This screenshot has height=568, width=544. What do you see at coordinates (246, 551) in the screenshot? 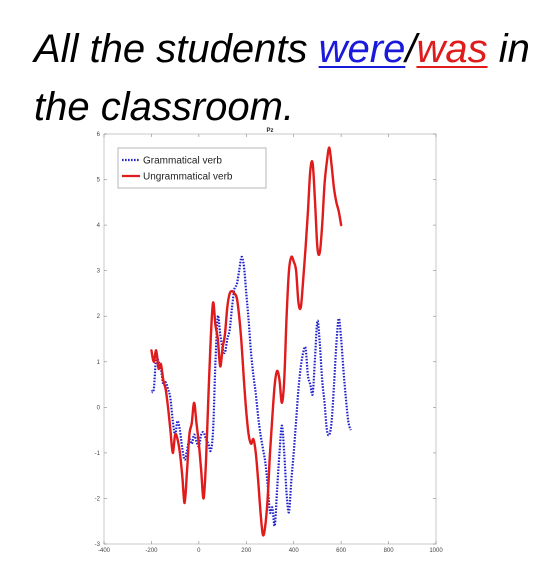
I see `x-tick-label: 200` at bounding box center [246, 551].